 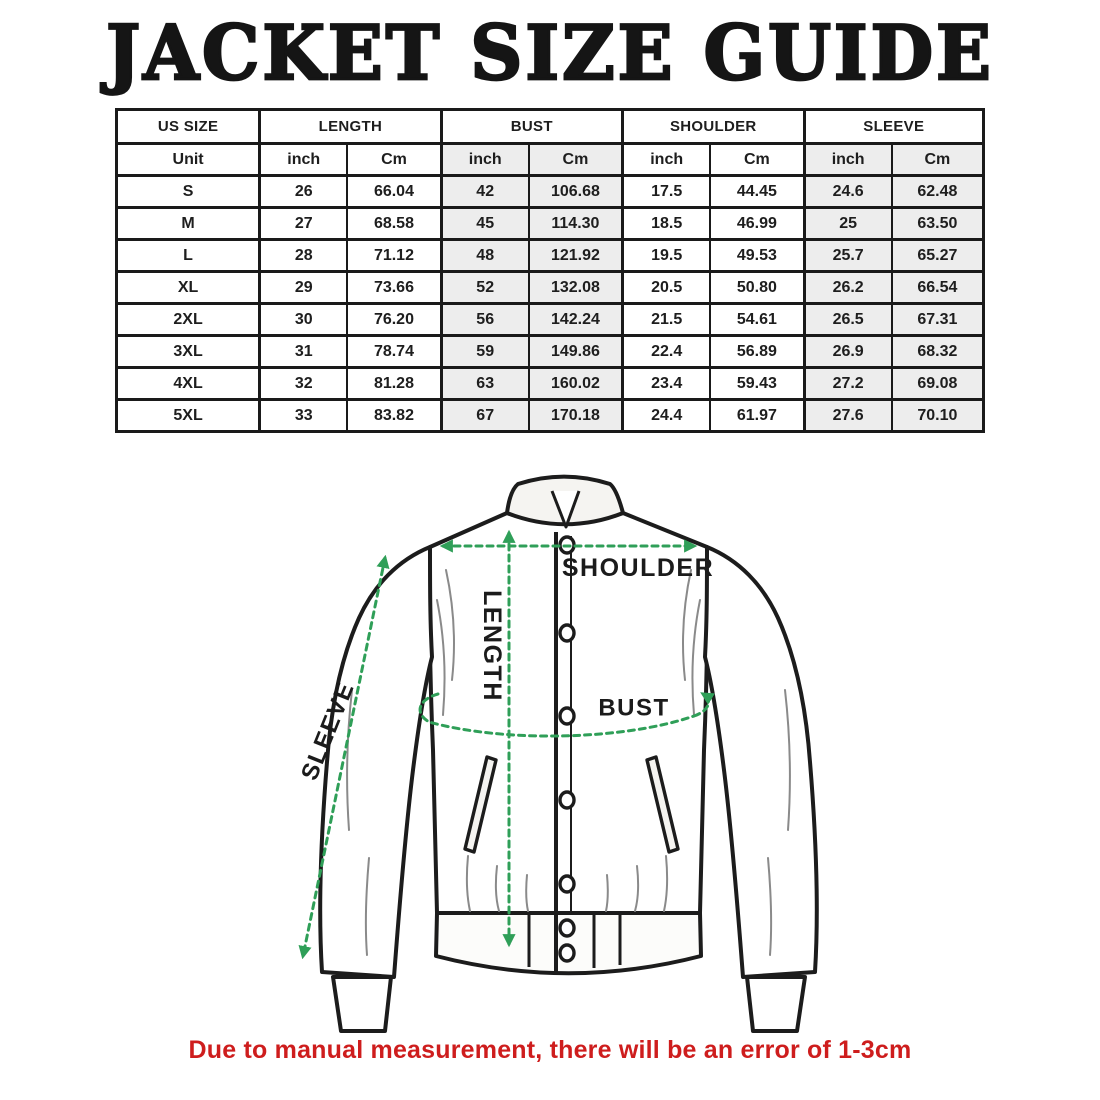 What do you see at coordinates (484, 415) in the screenshot?
I see `table-cell: 67` at bounding box center [484, 415].